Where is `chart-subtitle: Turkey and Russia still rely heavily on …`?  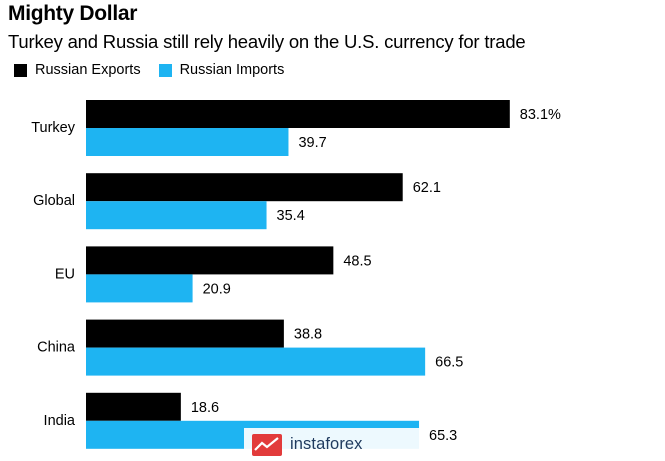
chart-subtitle: Turkey and Russia still rely heavily on … is located at coordinates (267, 41).